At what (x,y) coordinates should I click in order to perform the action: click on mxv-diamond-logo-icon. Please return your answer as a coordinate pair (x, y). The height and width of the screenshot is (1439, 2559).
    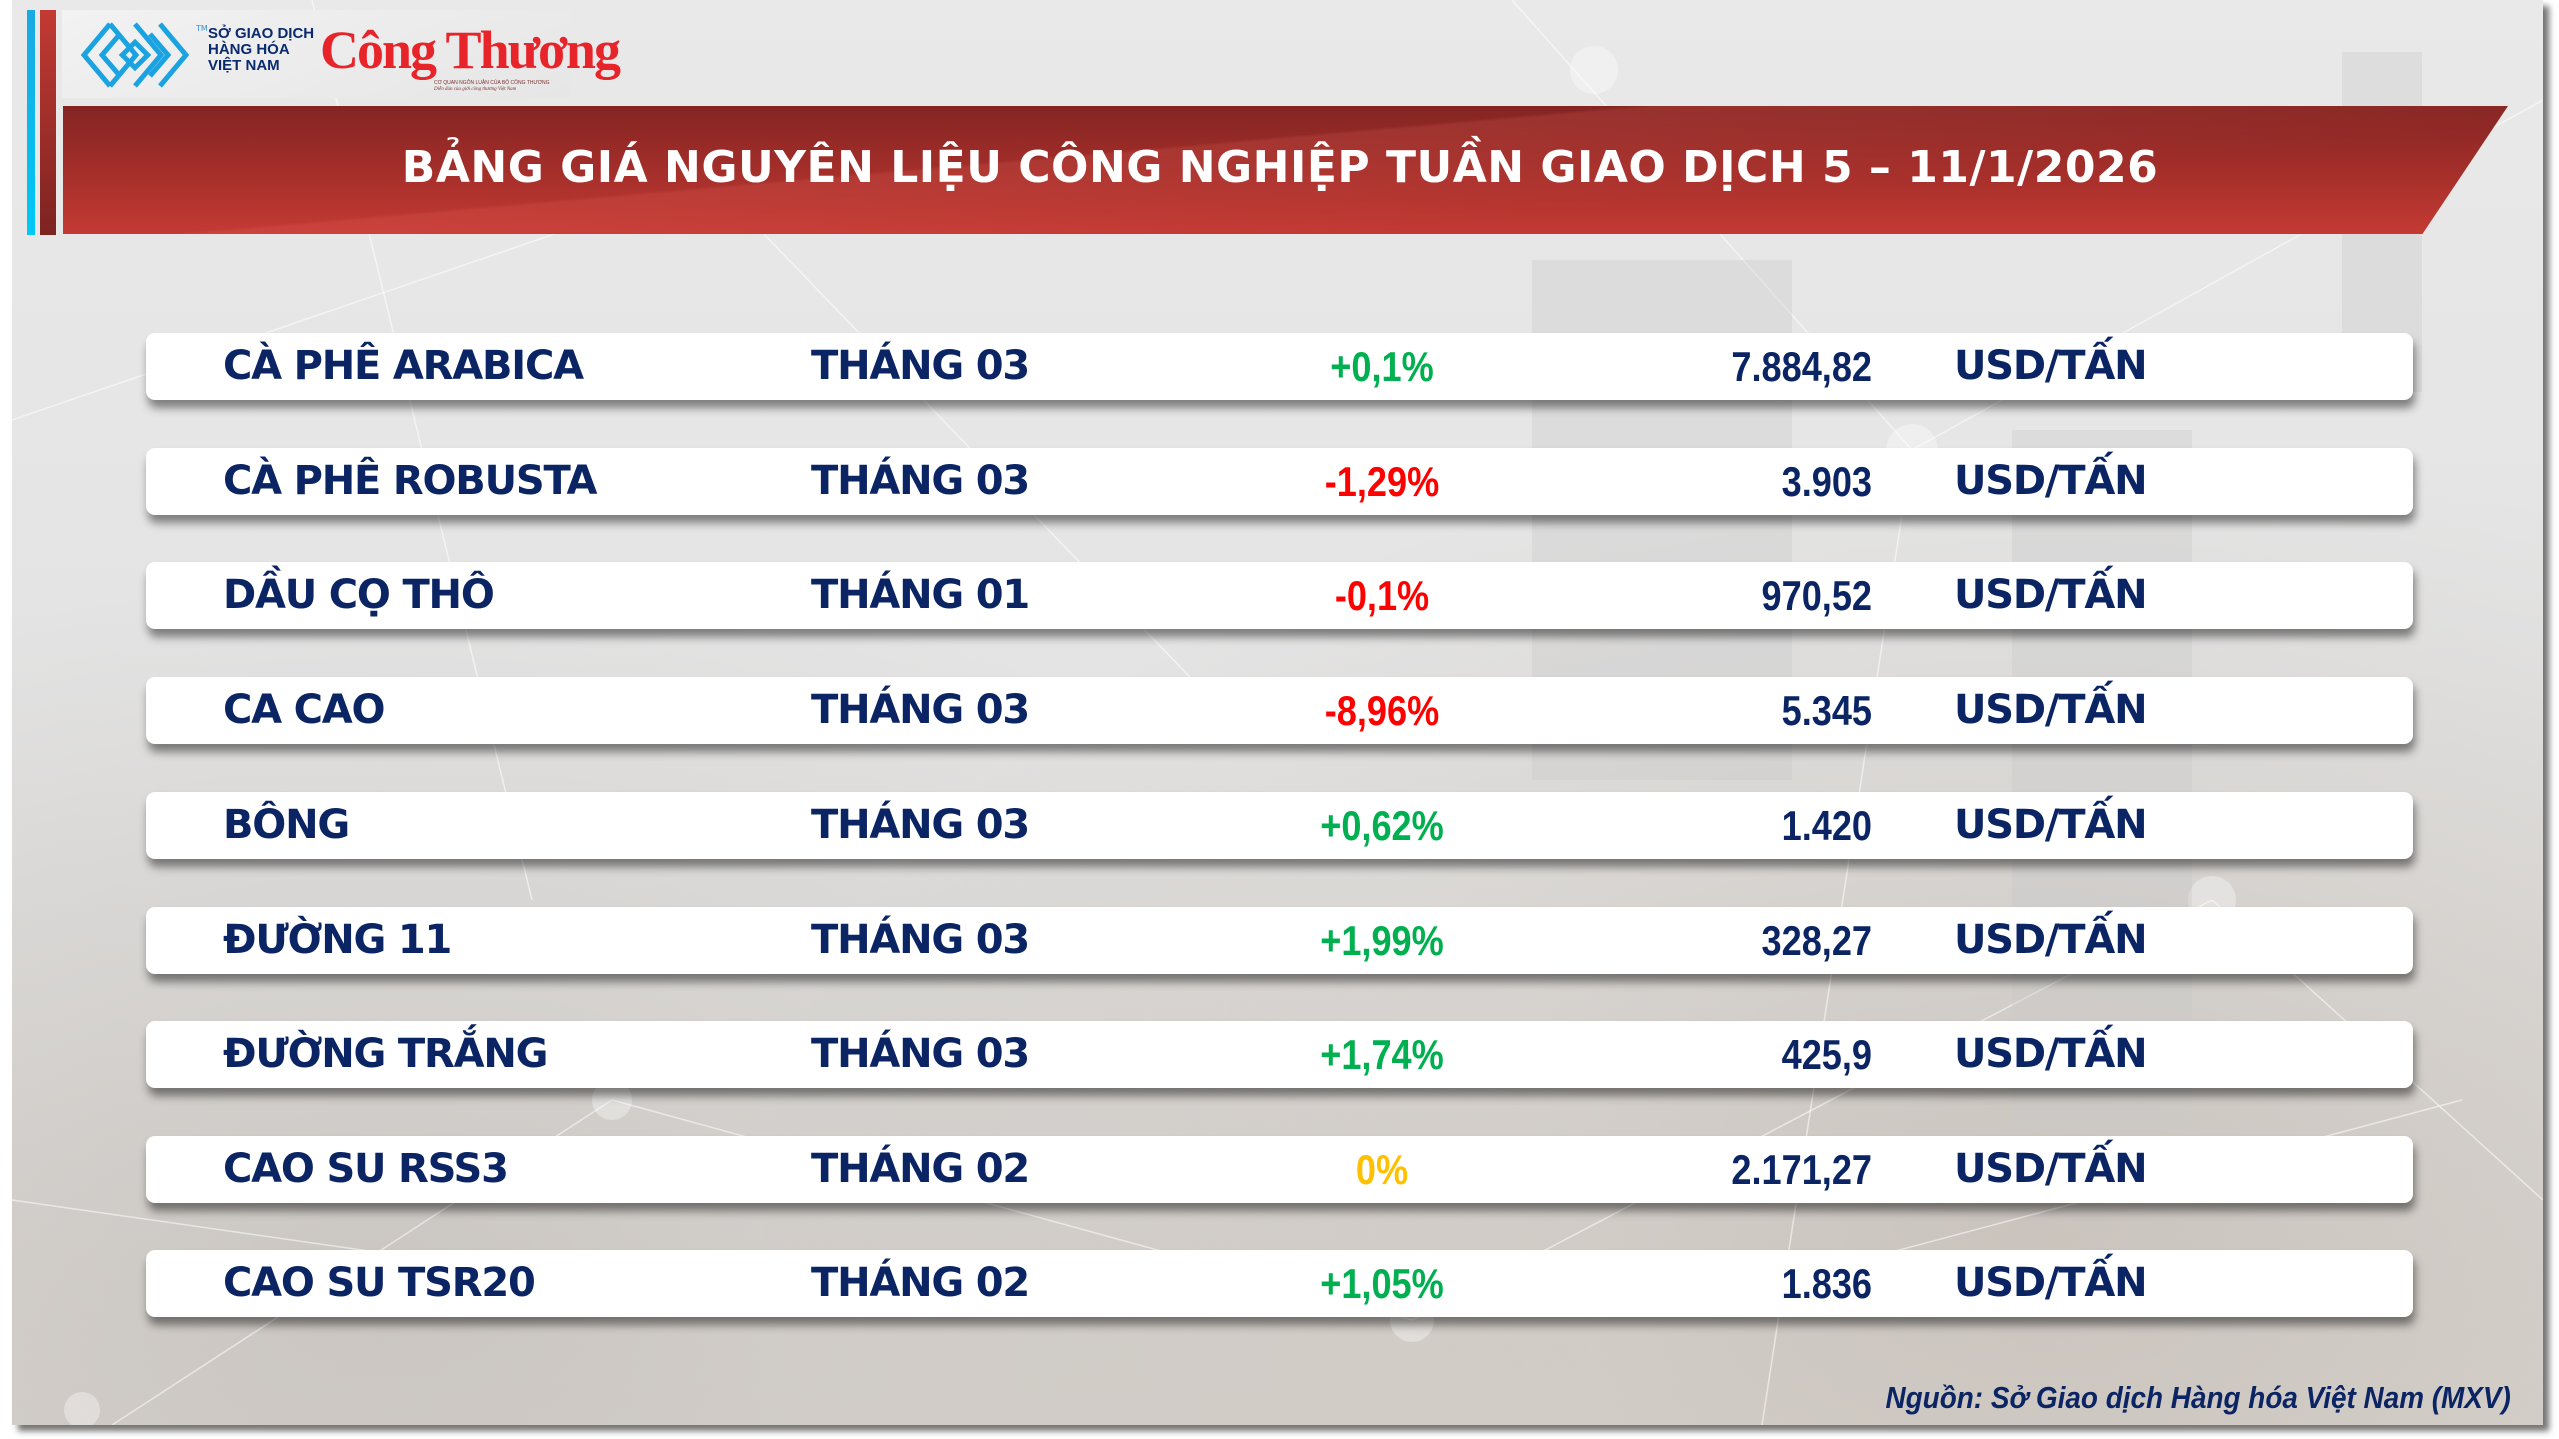
    Looking at the image, I should click on (135, 55).